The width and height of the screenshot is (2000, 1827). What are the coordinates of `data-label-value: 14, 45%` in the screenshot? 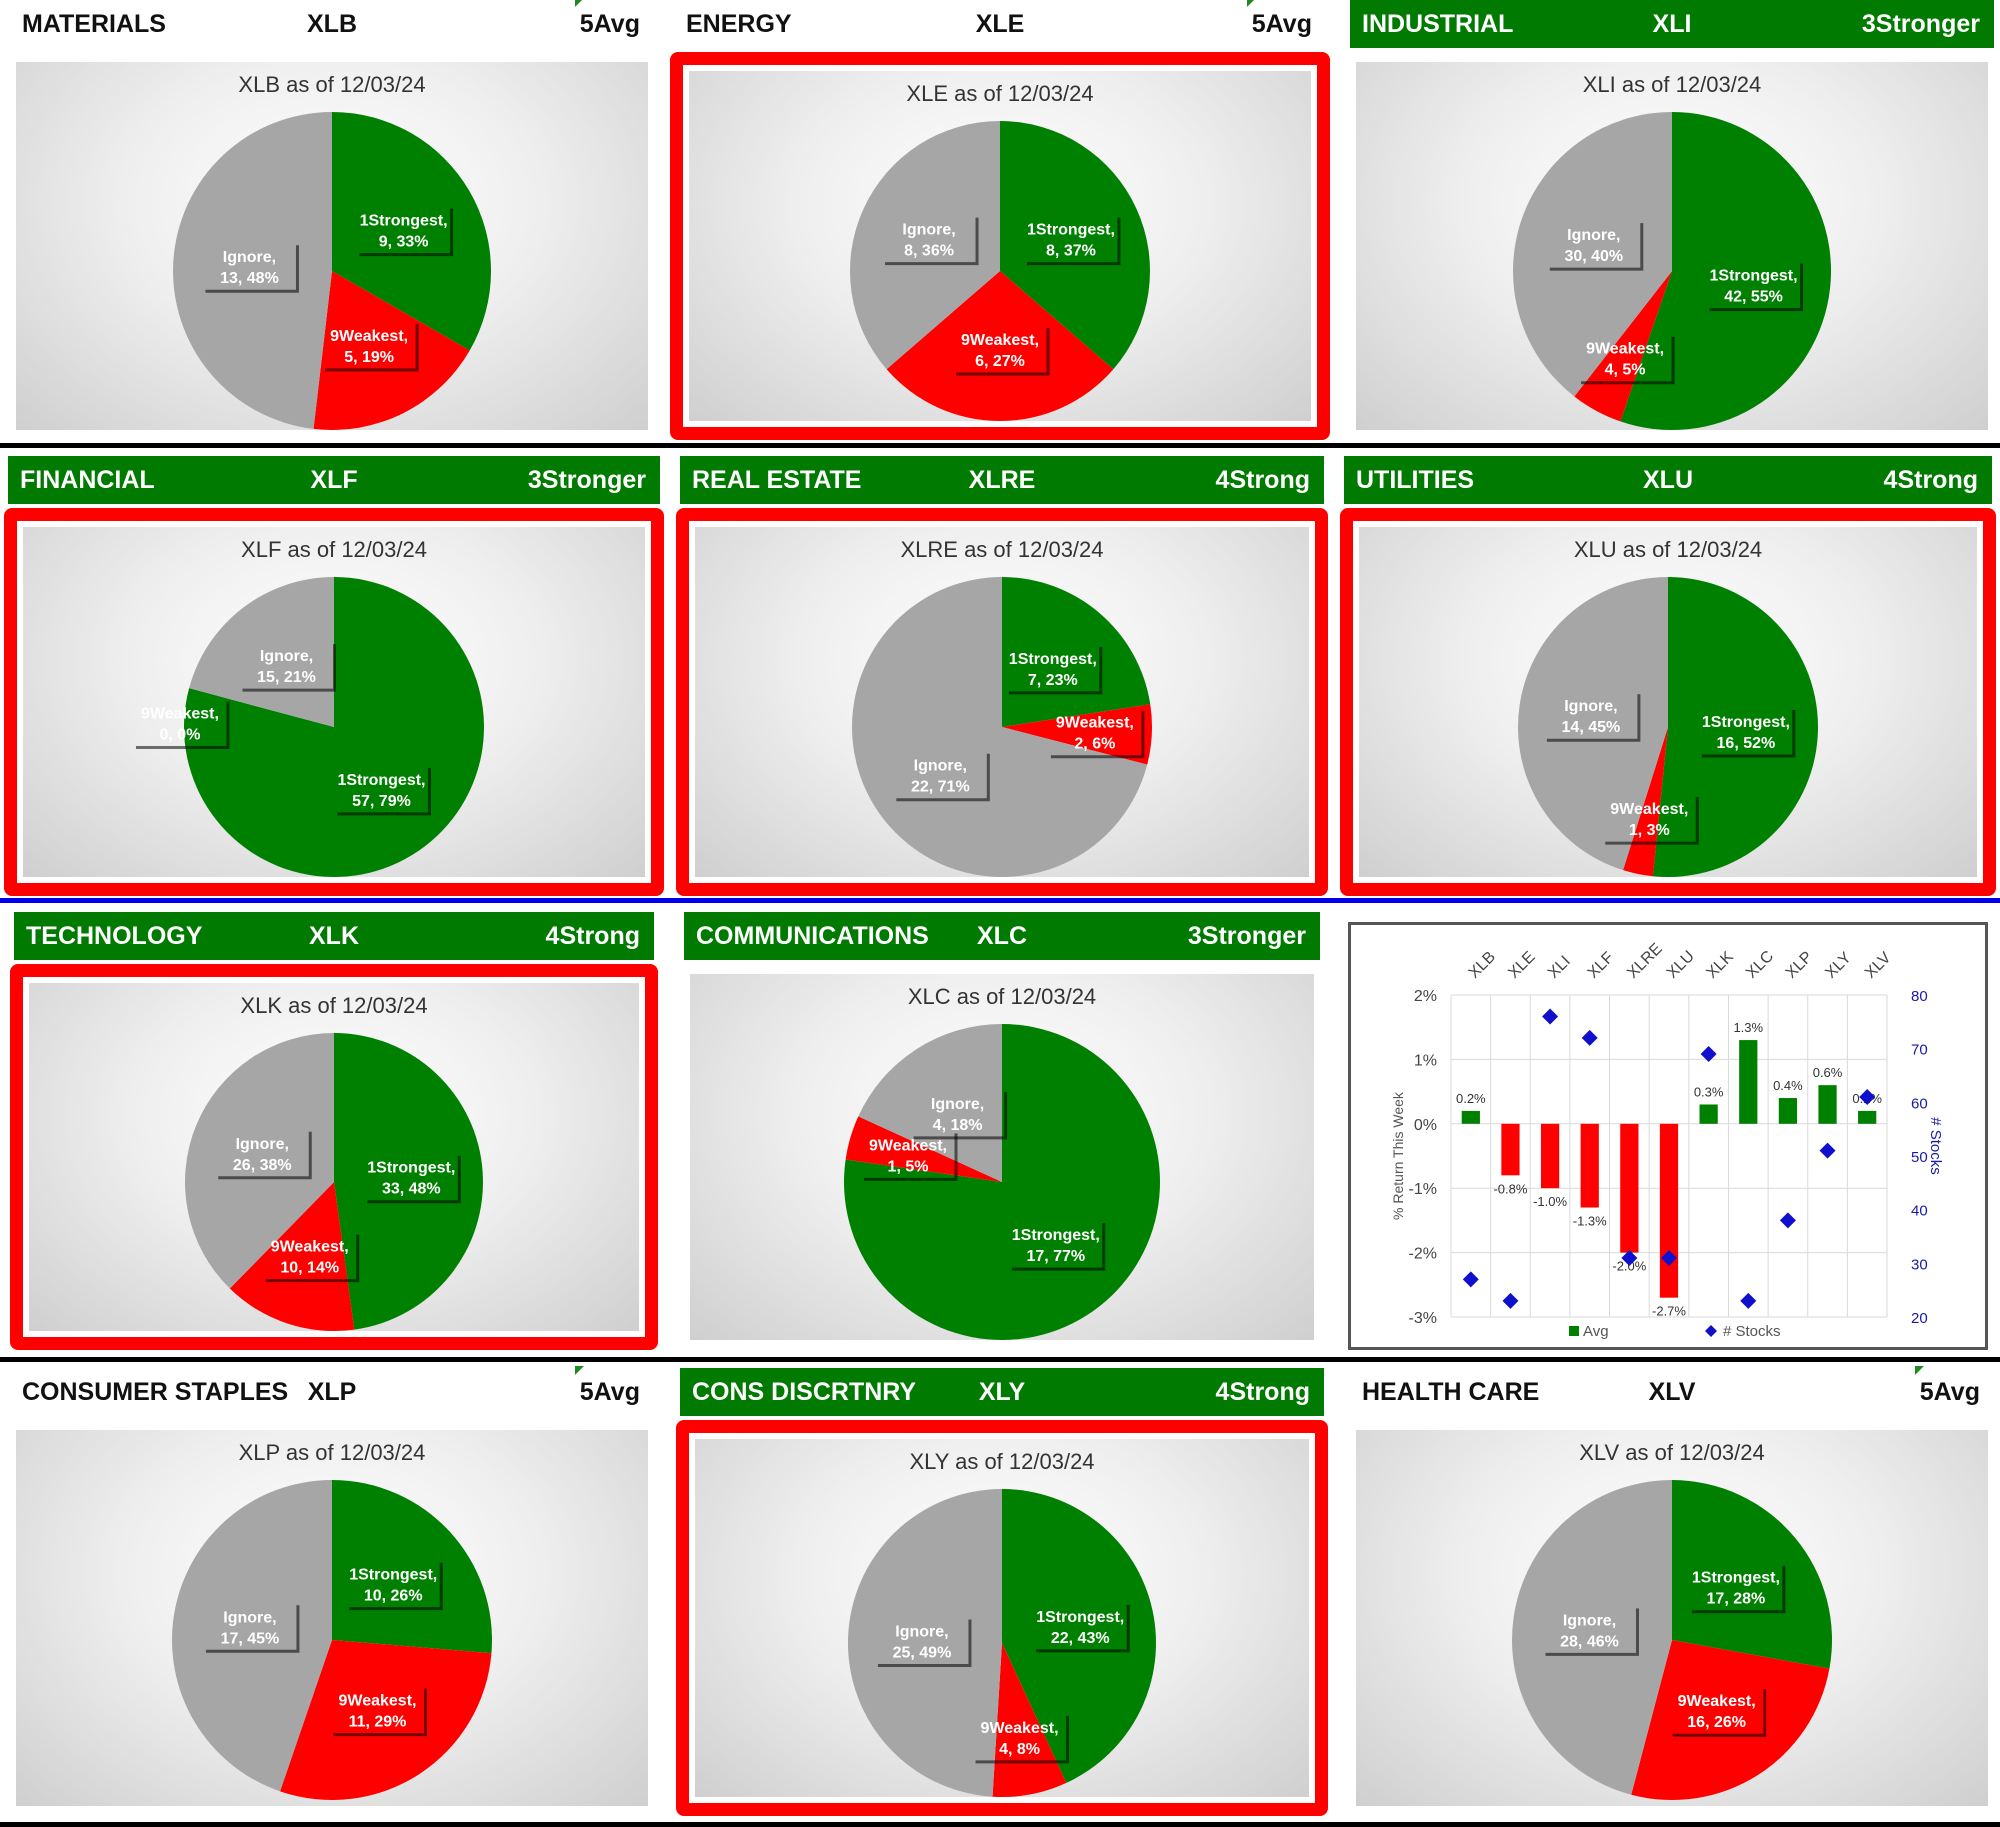 It's located at (1591, 727).